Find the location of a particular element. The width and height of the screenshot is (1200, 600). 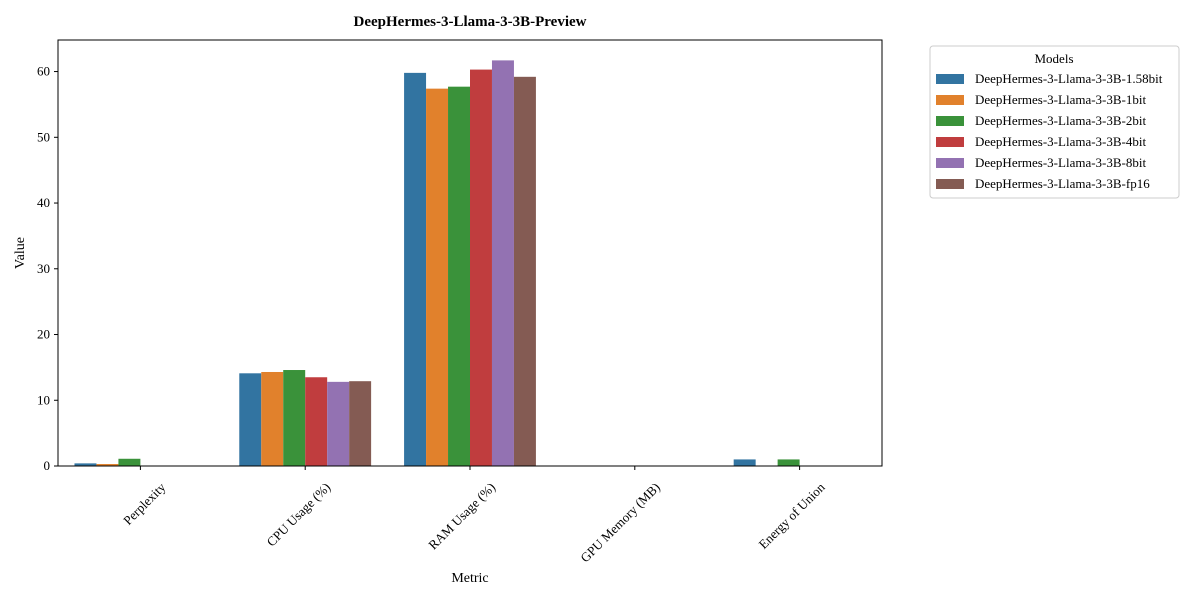

y-axis: 0 10 20 30 40 50 60 is located at coordinates (47, 268).